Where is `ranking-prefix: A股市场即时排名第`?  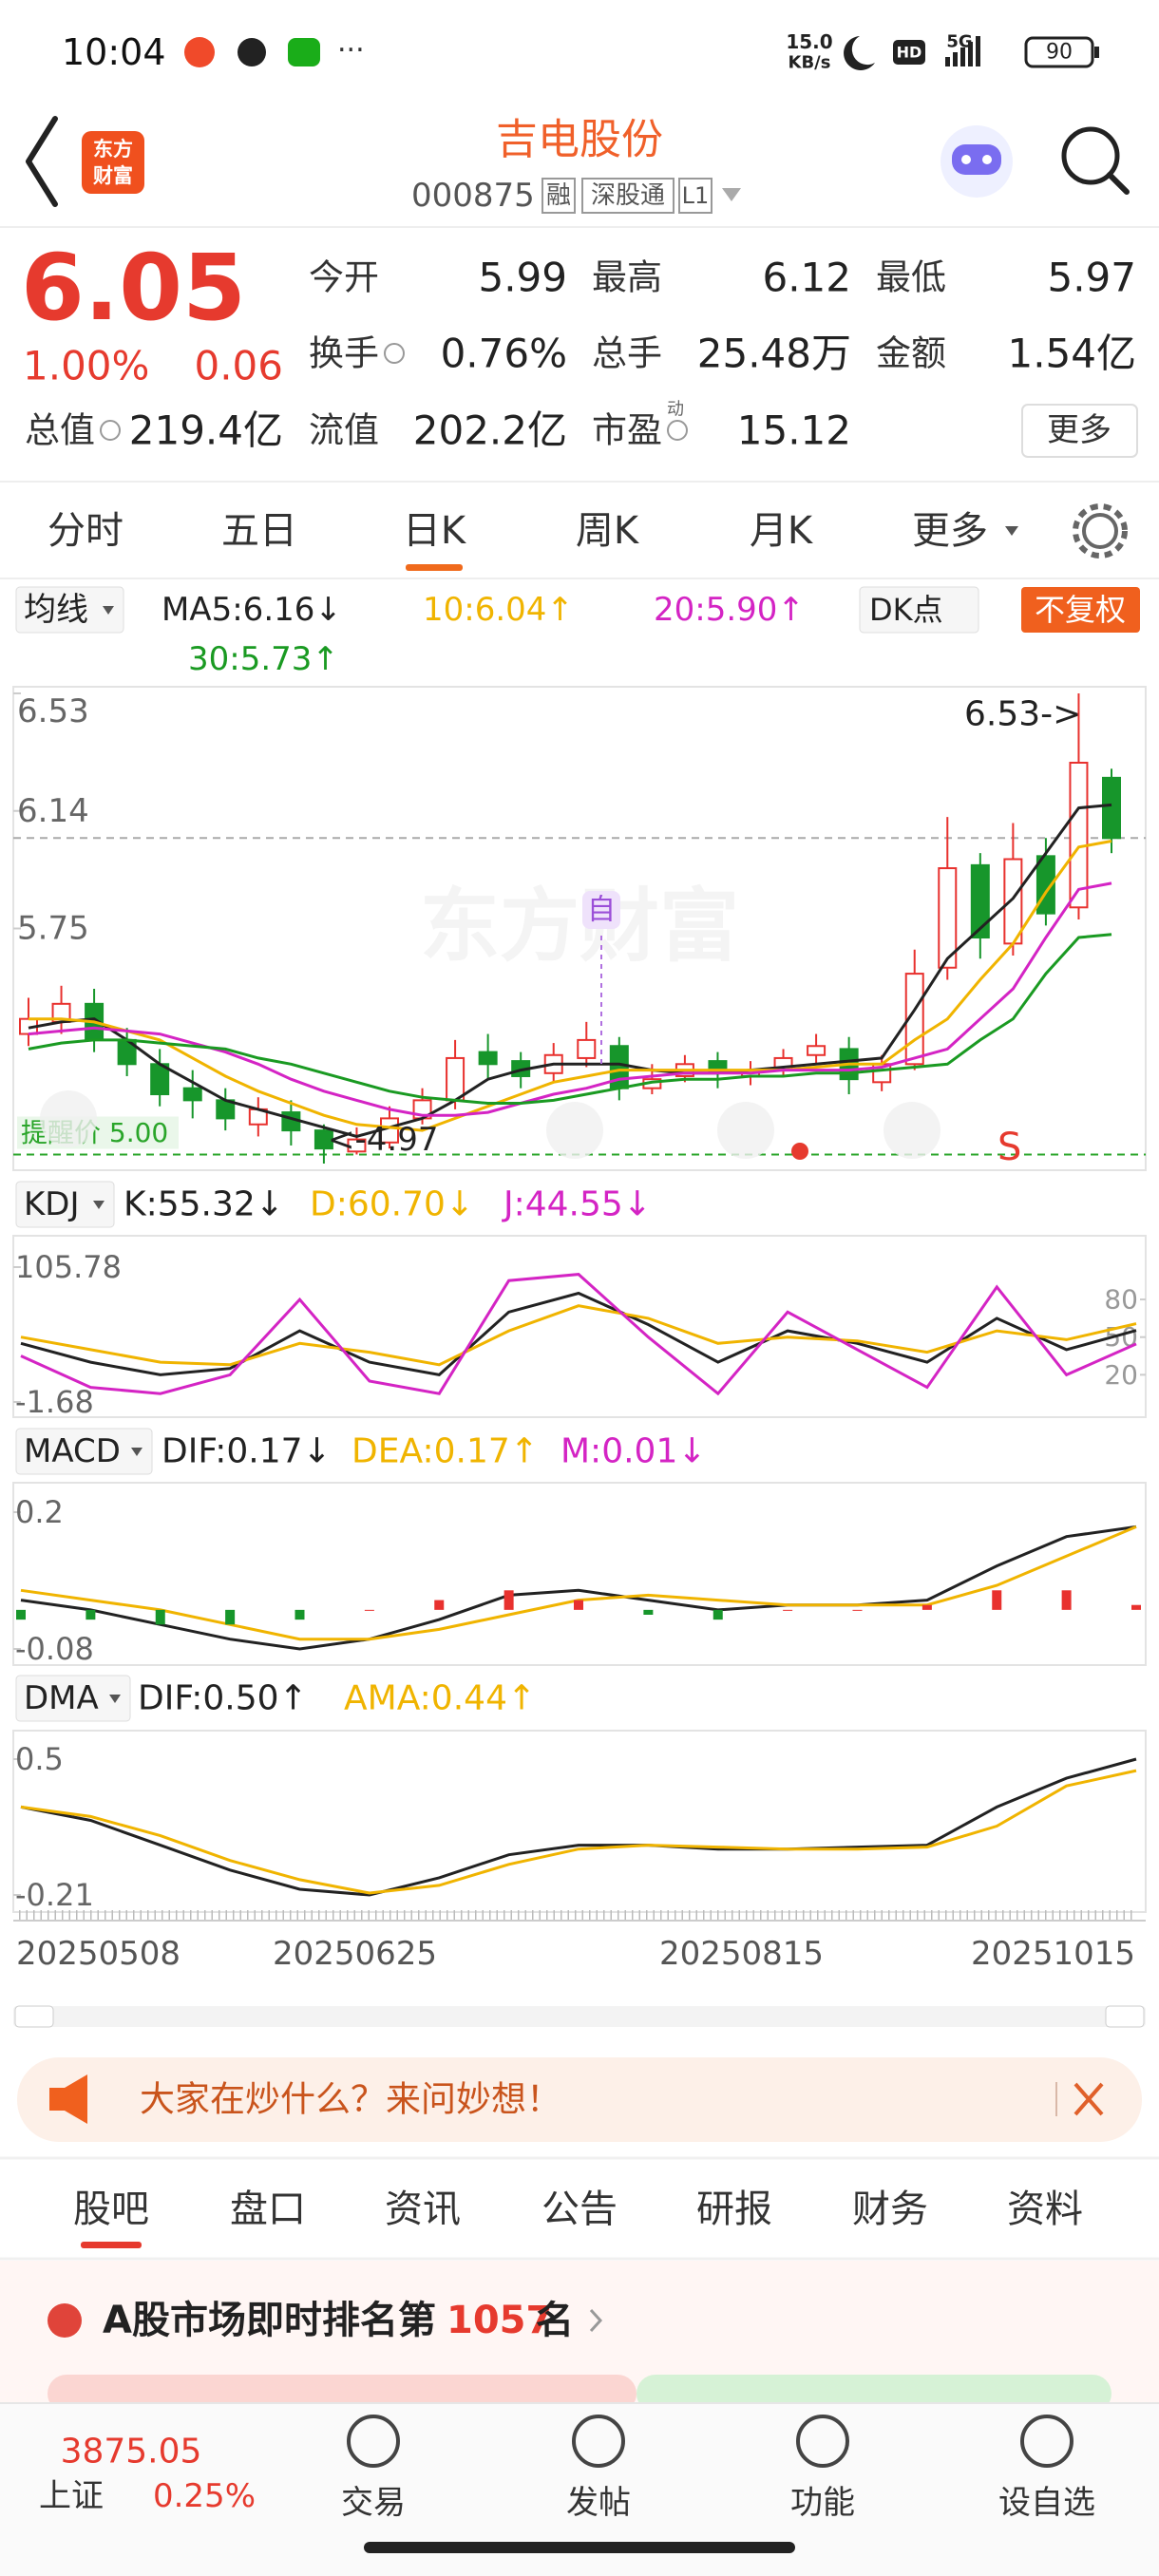 ranking-prefix: A股市场即时排名第 is located at coordinates (269, 2320).